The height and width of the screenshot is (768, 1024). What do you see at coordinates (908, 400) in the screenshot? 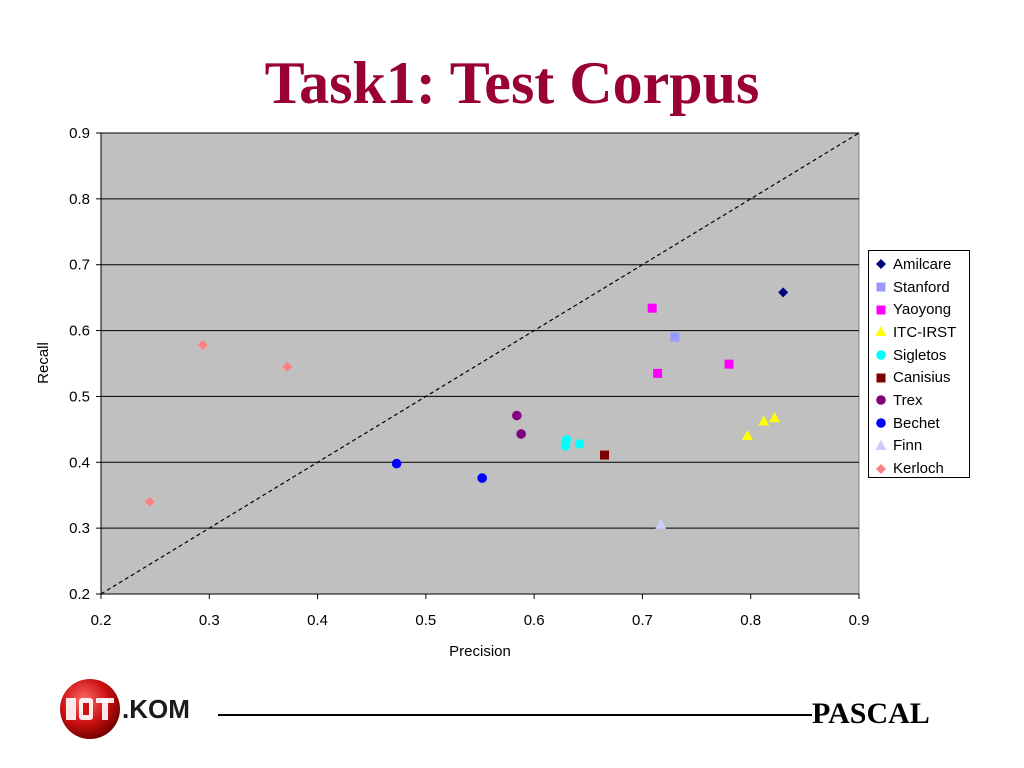
I see `legend-label: Trex` at bounding box center [908, 400].